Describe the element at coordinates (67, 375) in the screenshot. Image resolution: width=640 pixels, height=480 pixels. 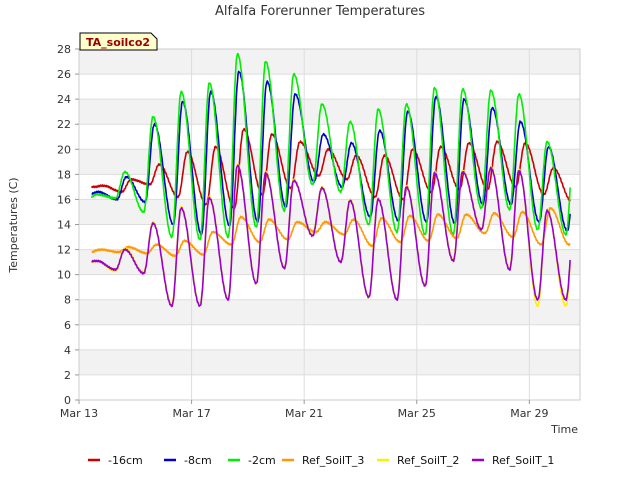
I see `y-tick-label: 2` at that location.